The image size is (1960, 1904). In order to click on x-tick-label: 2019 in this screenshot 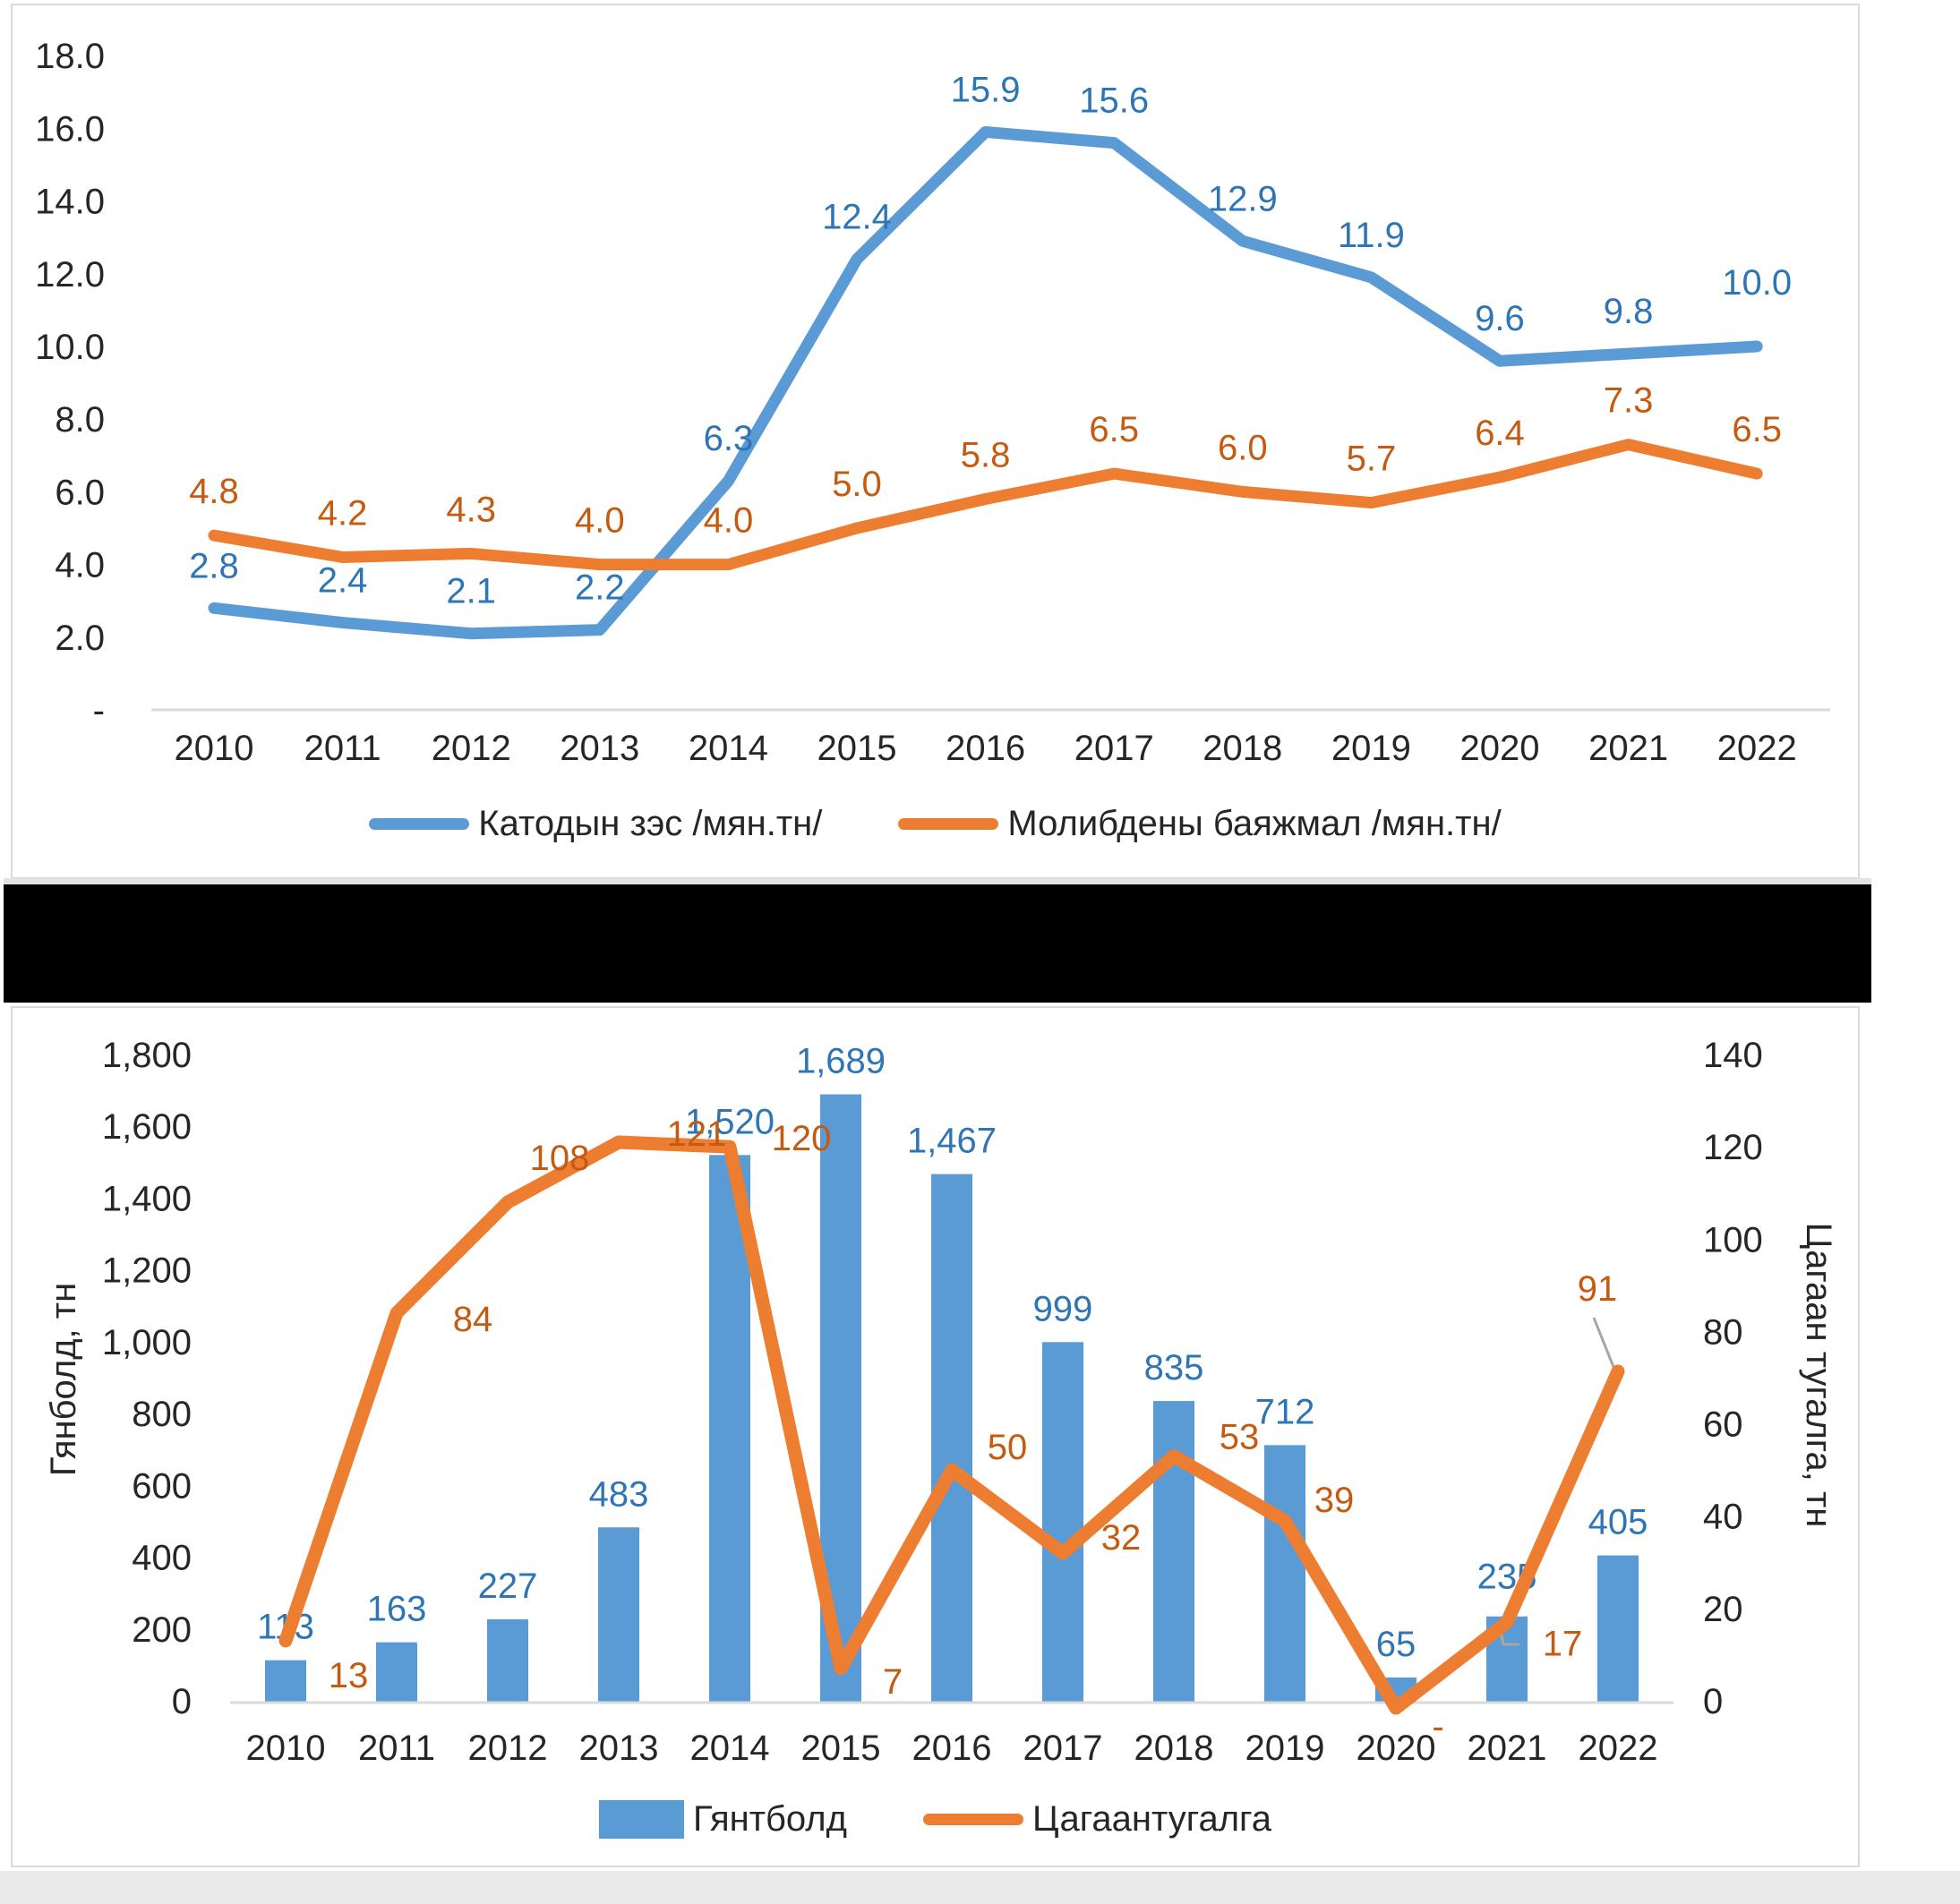, I will do `click(1371, 749)`.